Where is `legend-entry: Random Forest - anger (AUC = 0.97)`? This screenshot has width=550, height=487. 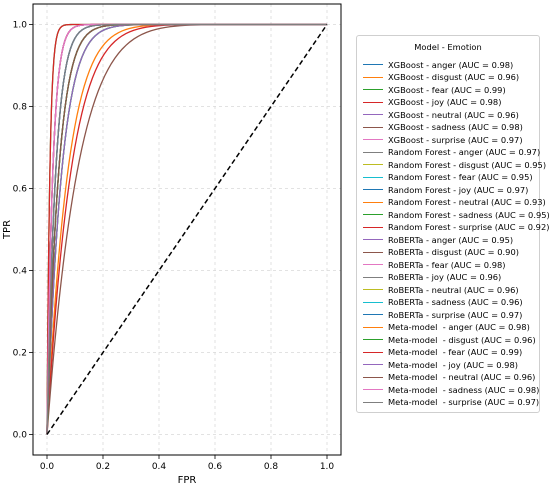
legend-entry: Random Forest - anger (AUC = 0.97) is located at coordinates (451, 152).